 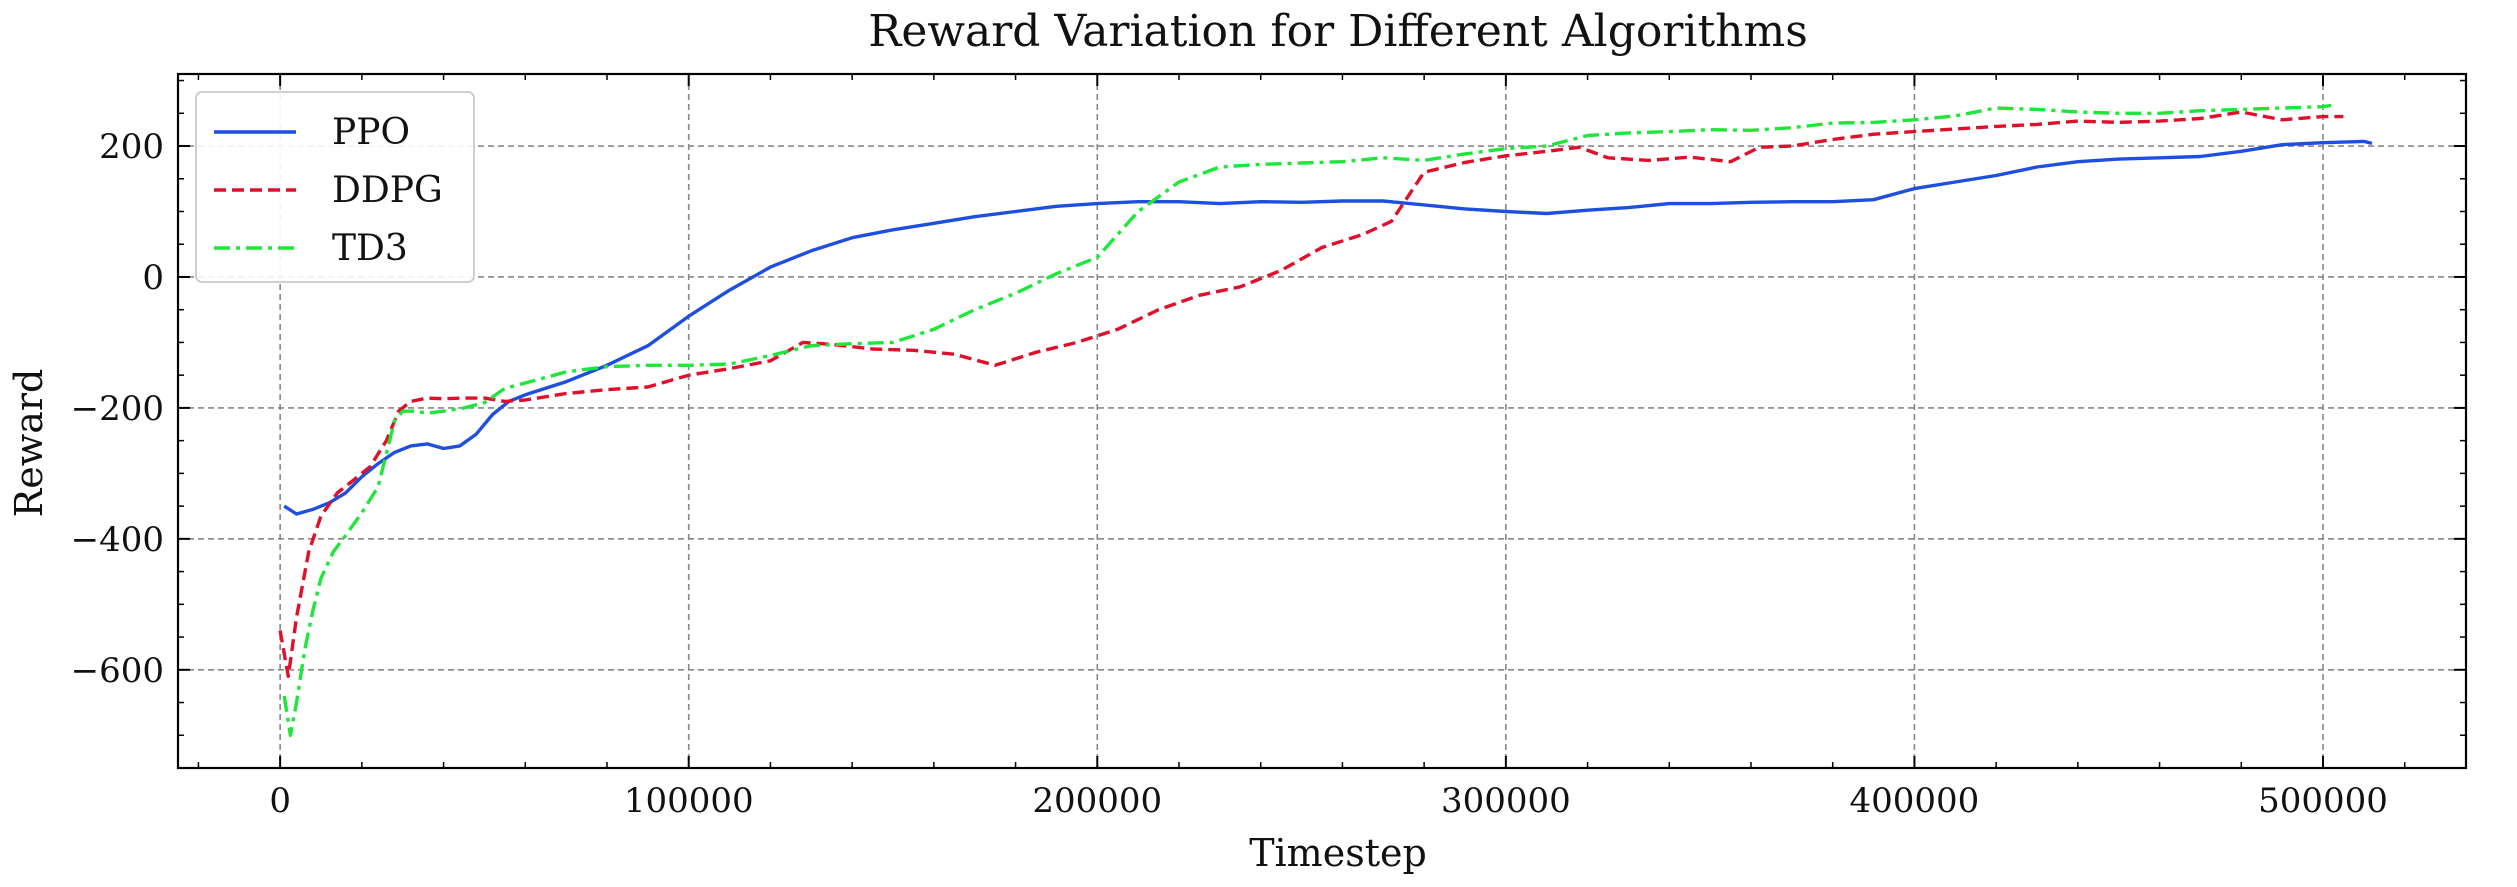 I want to click on y-tick-label: 200, so click(x=131, y=147).